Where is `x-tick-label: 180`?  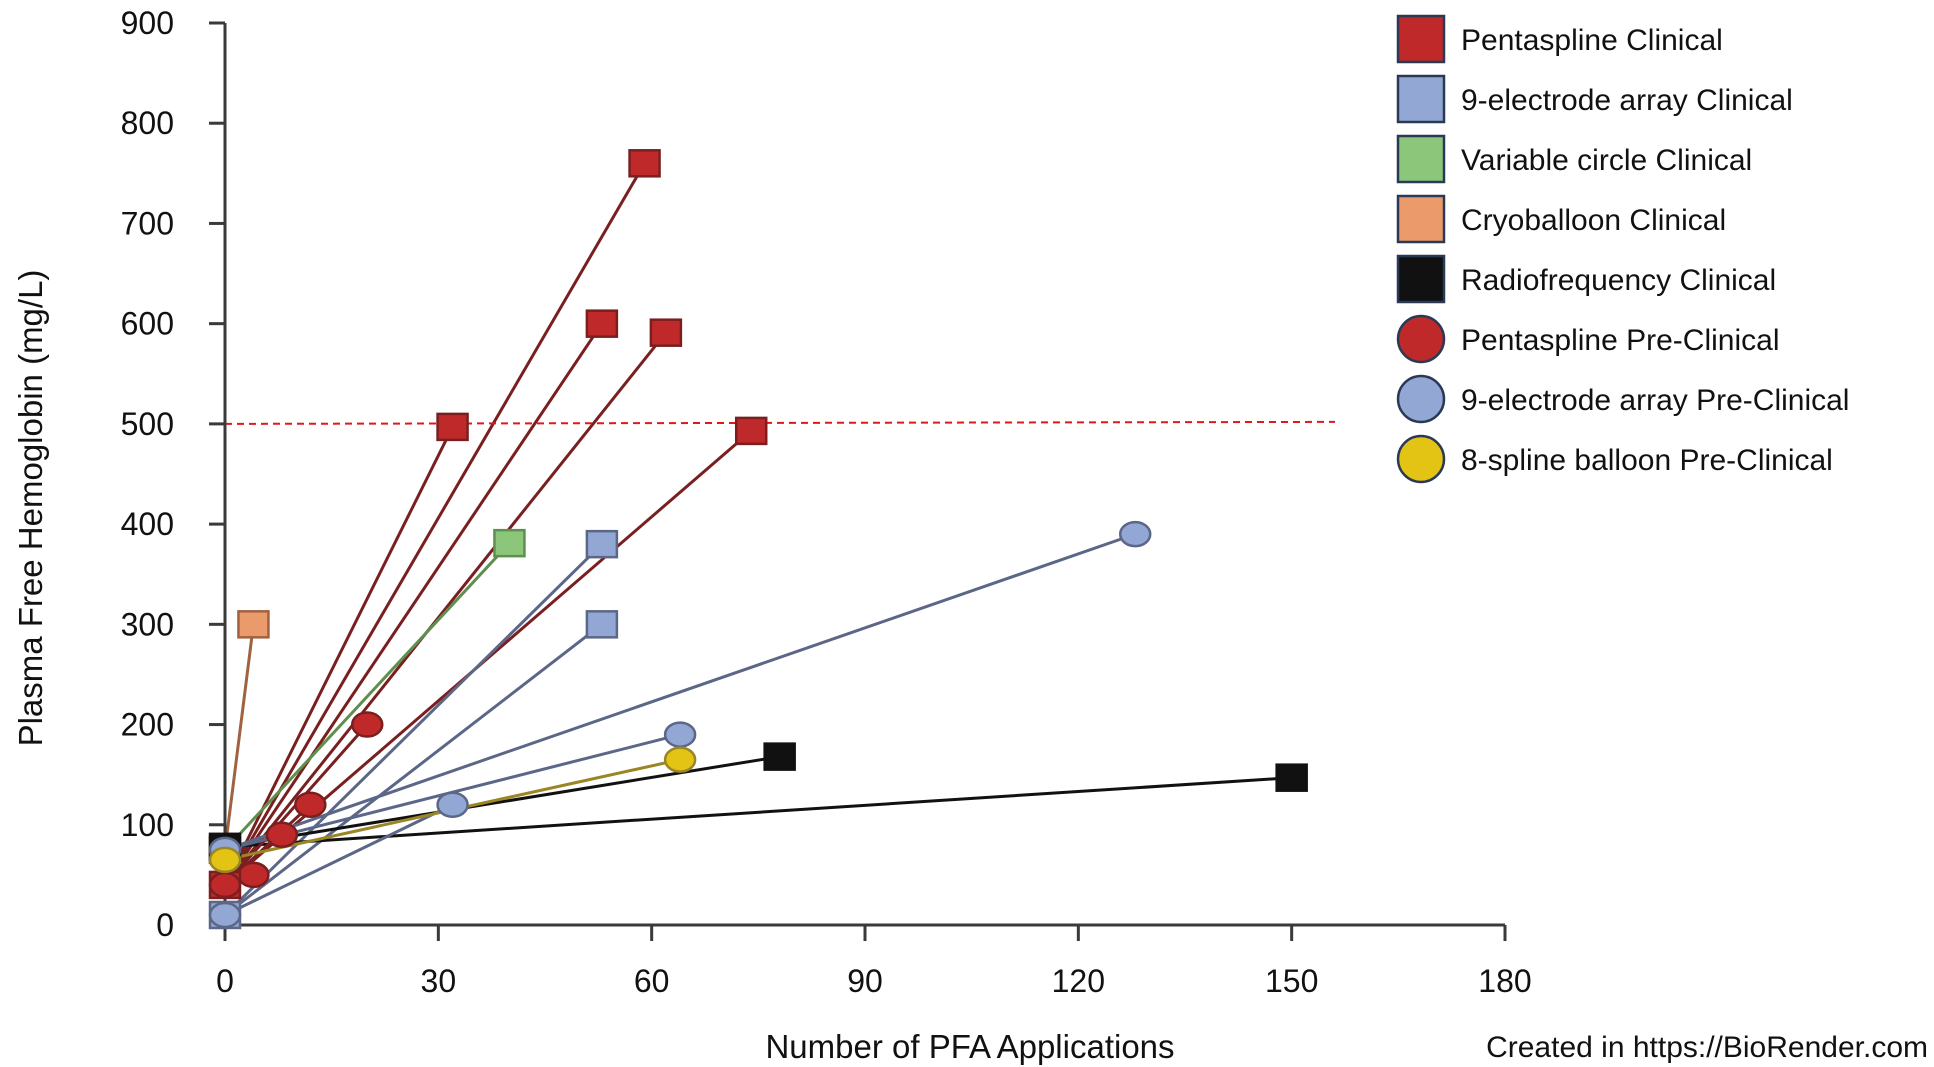
x-tick-label: 180 is located at coordinates (1504, 981).